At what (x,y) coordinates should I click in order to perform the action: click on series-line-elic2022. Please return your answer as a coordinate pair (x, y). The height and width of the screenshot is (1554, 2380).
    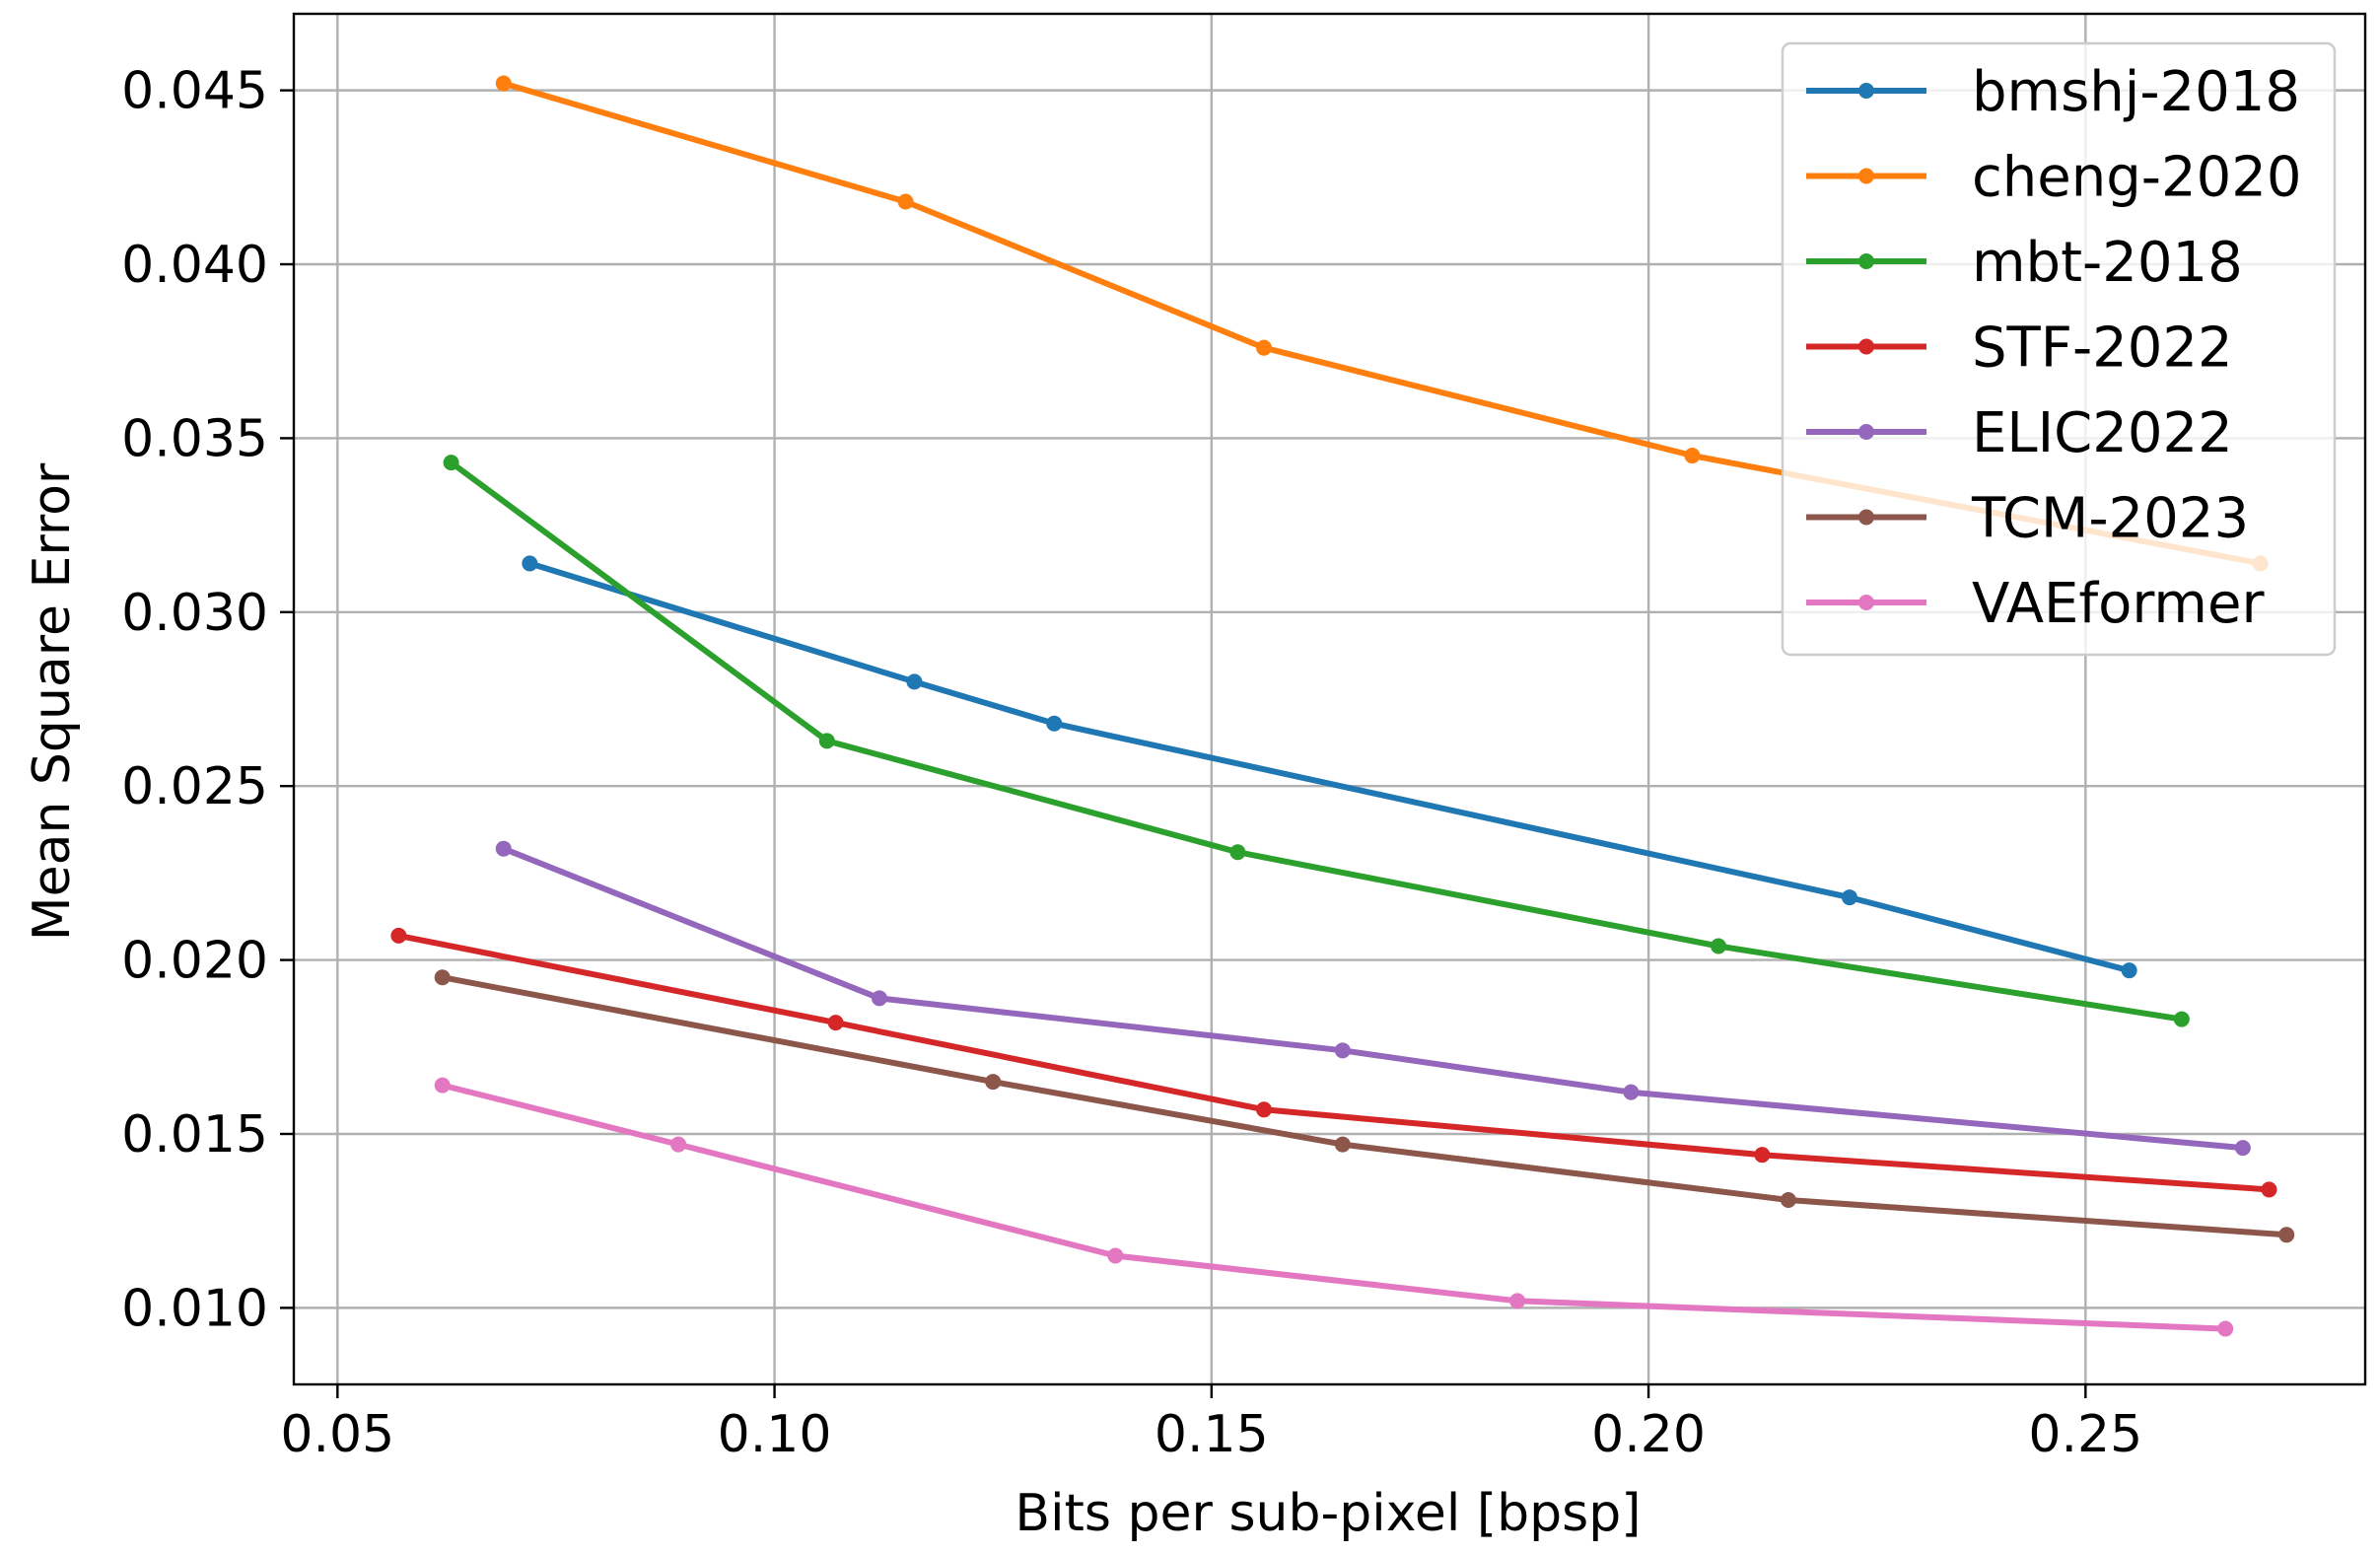
    Looking at the image, I should click on (1373, 998).